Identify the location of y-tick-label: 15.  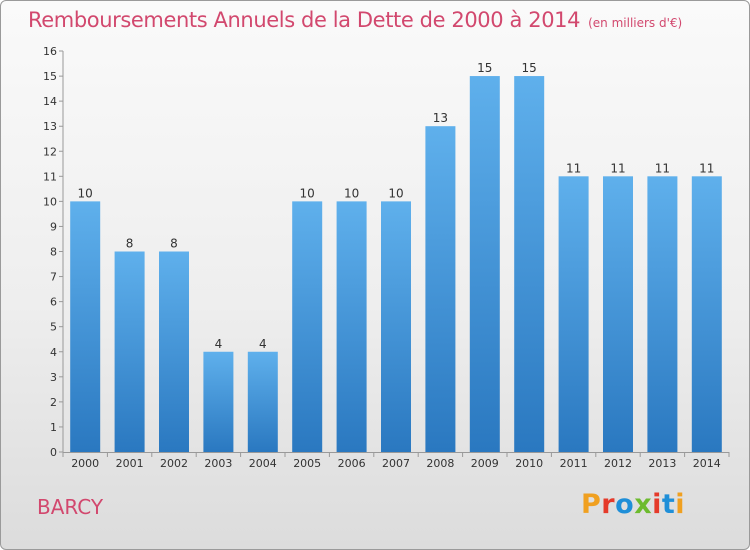
(50, 76).